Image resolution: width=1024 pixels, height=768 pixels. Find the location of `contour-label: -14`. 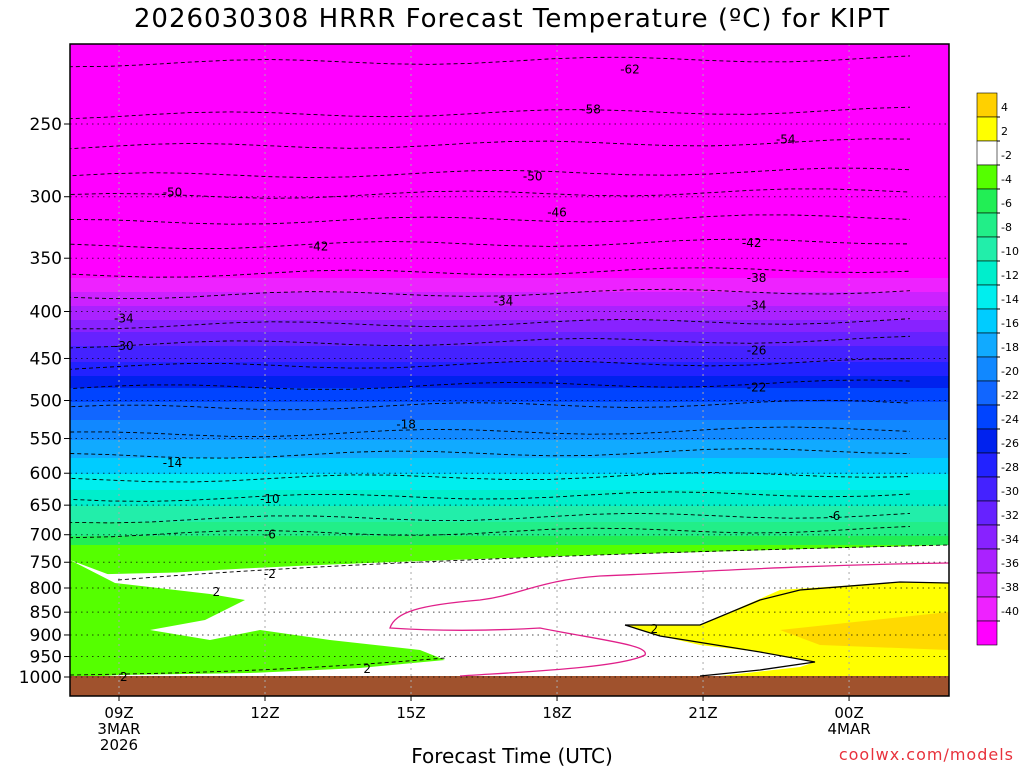

contour-label: -14 is located at coordinates (173, 463).